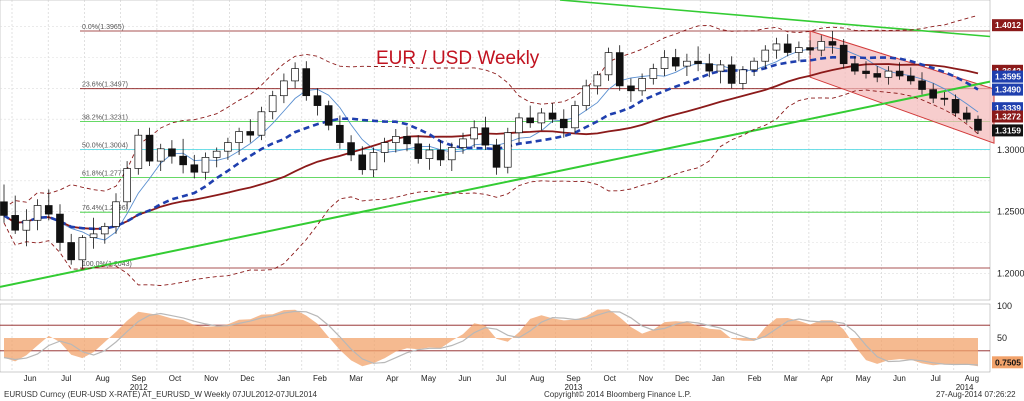 The width and height of the screenshot is (1024, 401). What do you see at coordinates (139, 387) in the screenshot?
I see `x-year-label: 2012` at bounding box center [139, 387].